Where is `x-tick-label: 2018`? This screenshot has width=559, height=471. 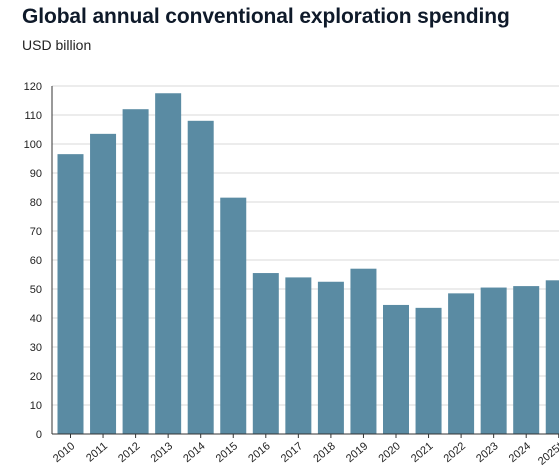 x-tick-label: 2018 is located at coordinates (324, 452).